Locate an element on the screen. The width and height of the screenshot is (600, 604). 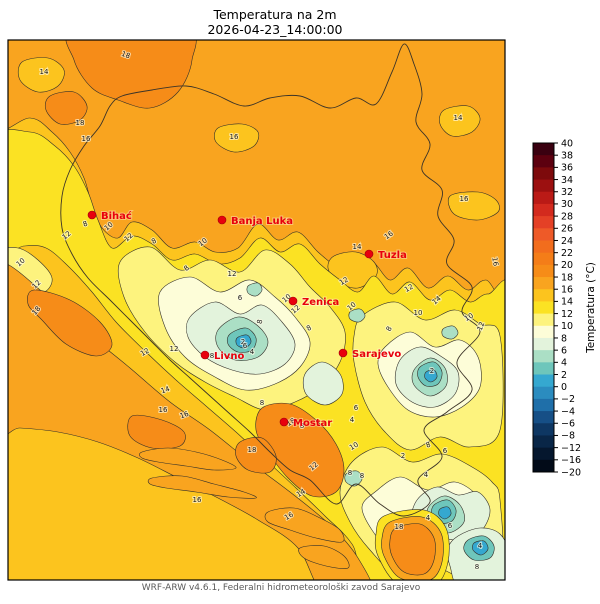
colorbar-tick-label: 16 is located at coordinates (567, 290).